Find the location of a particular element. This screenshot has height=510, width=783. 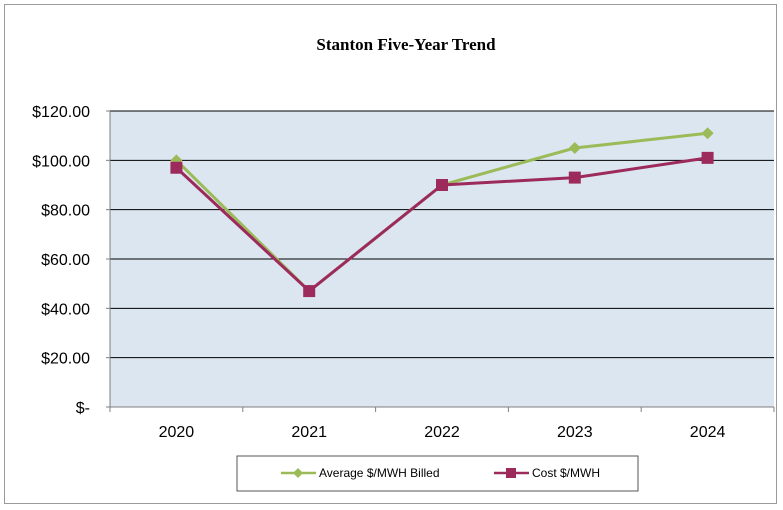

chart-title: Stanton Five-Year Trend is located at coordinates (406, 44).